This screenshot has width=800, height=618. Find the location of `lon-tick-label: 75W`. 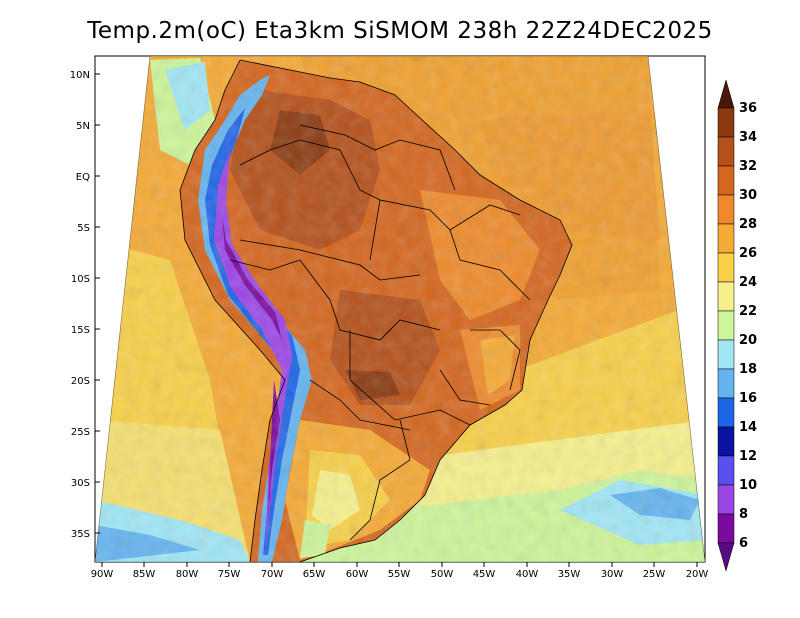

lon-tick-label: 75W is located at coordinates (229, 574).